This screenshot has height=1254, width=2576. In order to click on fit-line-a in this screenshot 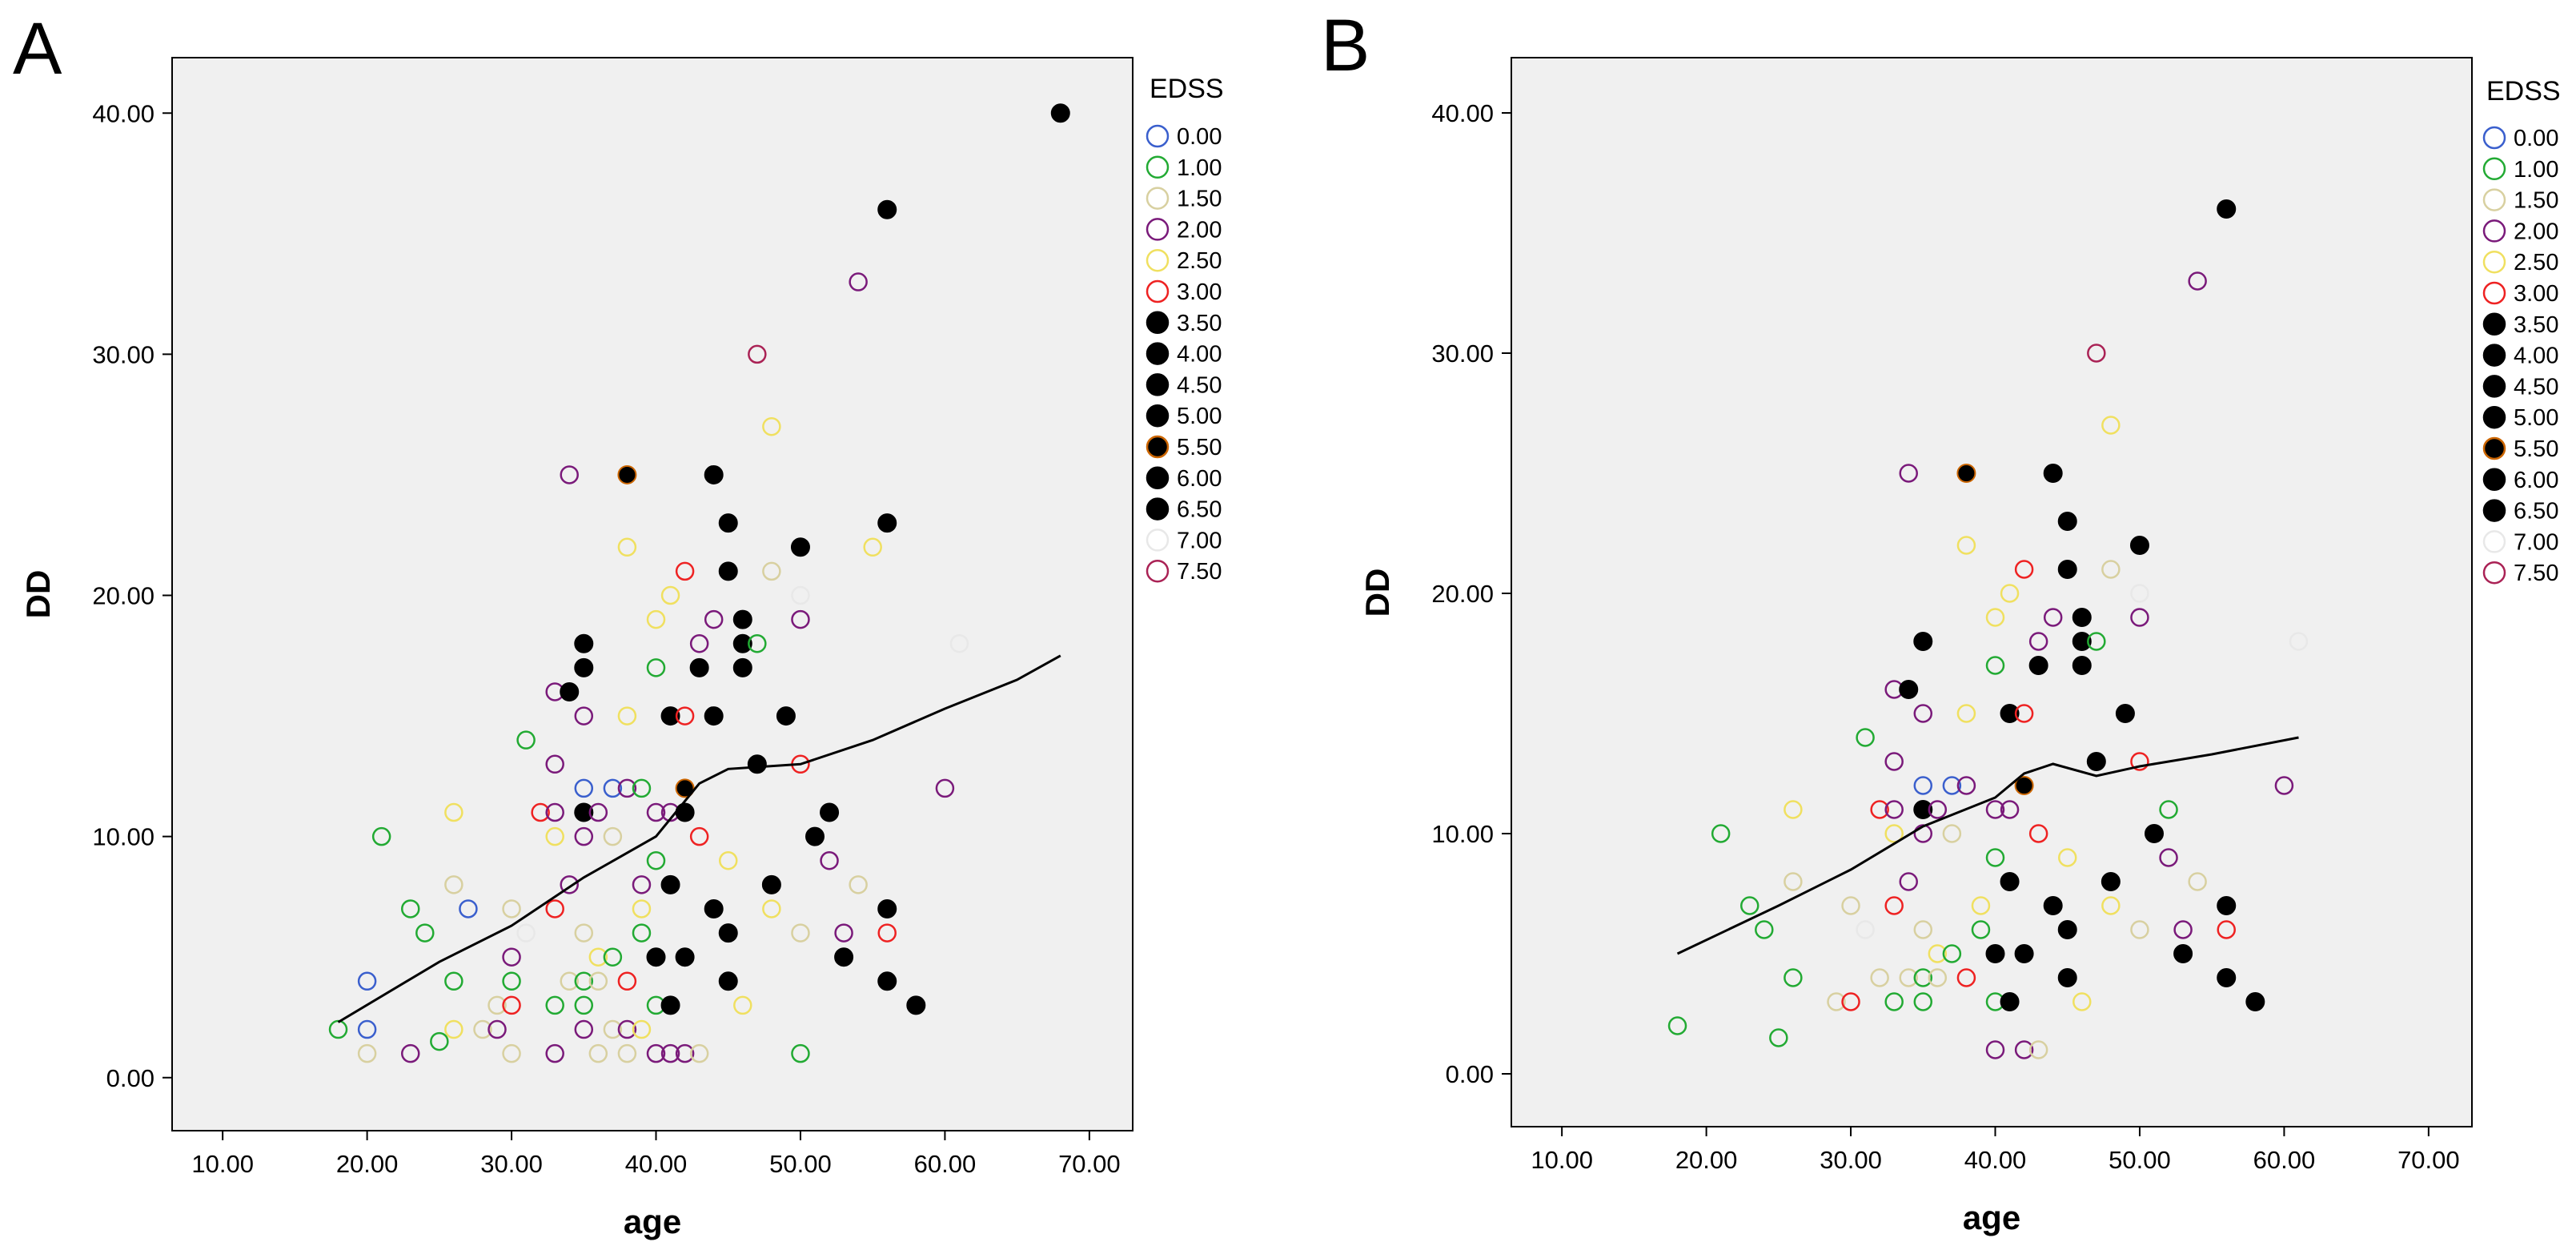, I will do `click(699, 838)`.